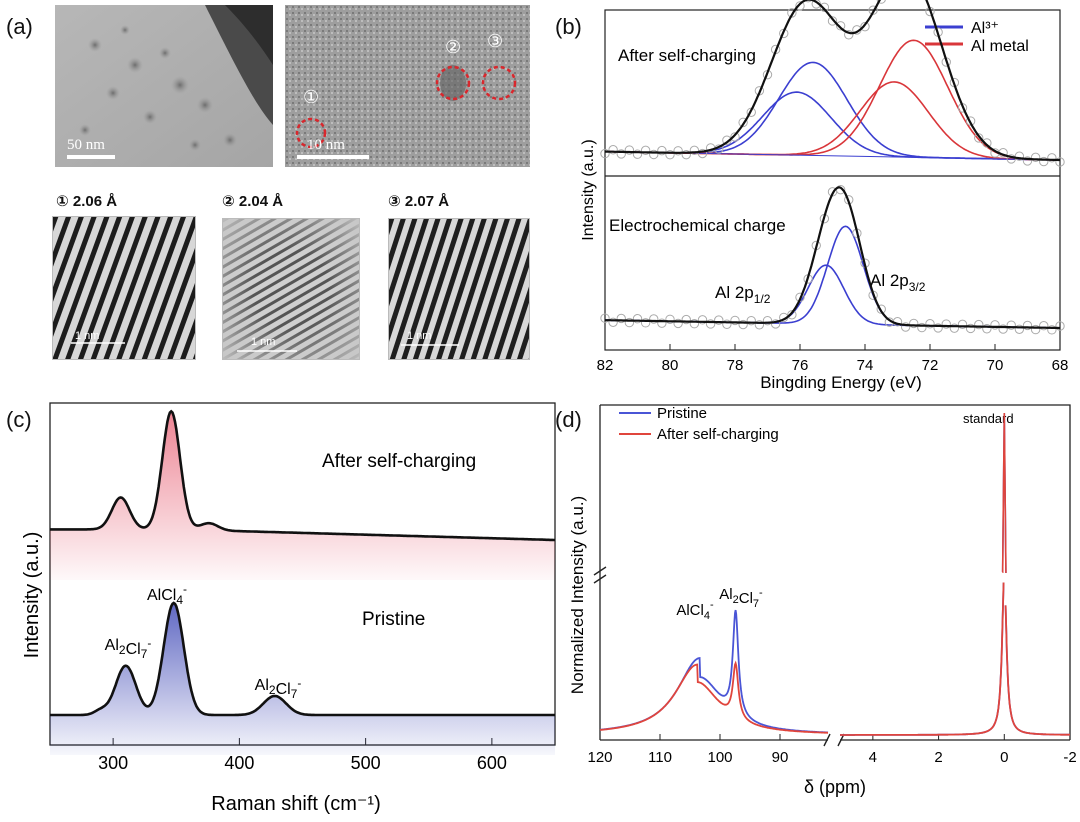 Image resolution: width=1080 pixels, height=822 pixels. I want to click on raman-pristine-line, so click(302, 659).